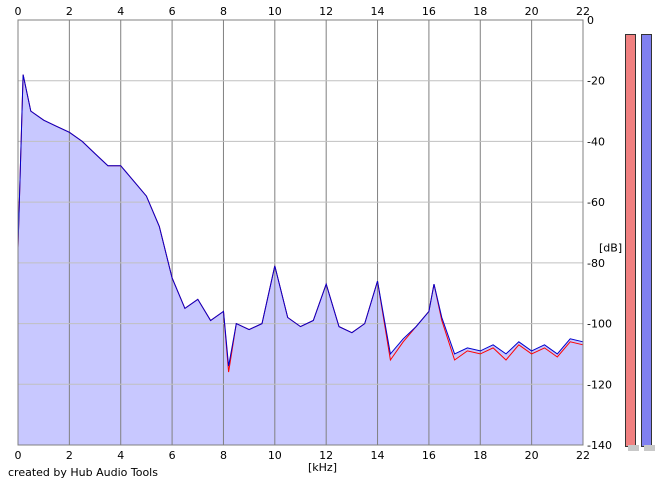 Image resolution: width=665 pixels, height=486 pixels. What do you see at coordinates (480, 11) in the screenshot?
I see `x-tick-label-top: 18` at bounding box center [480, 11].